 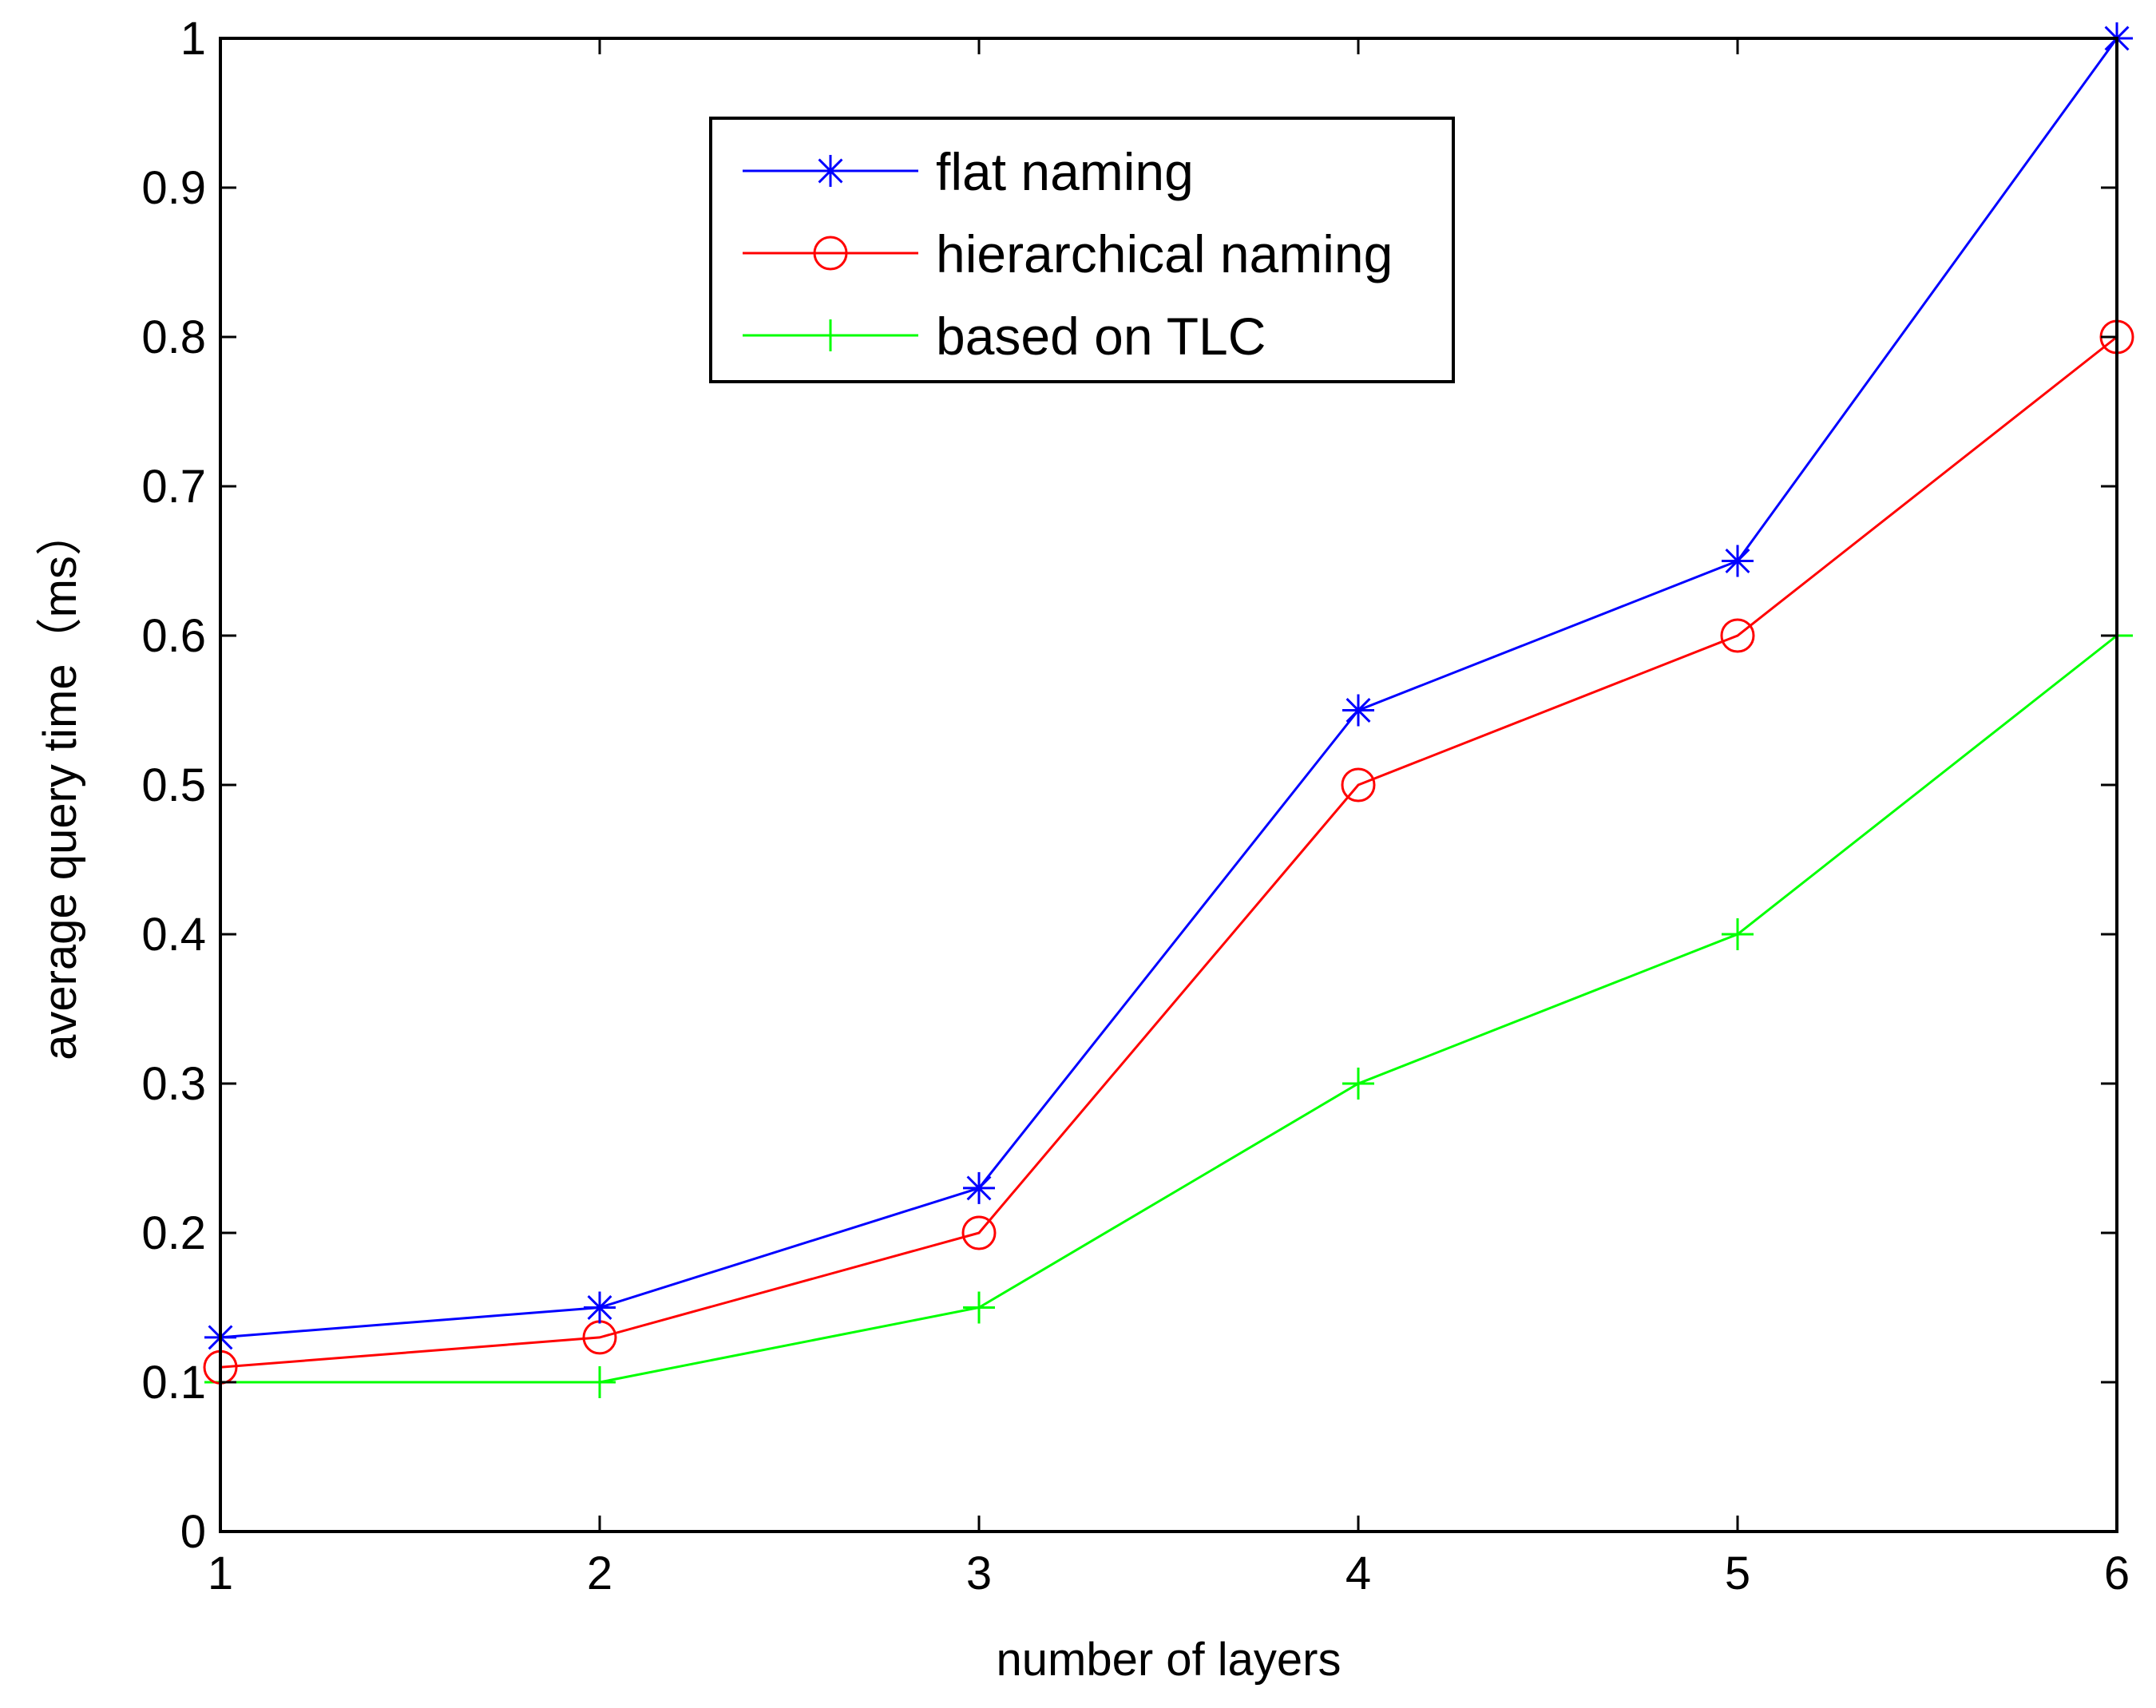 I want to click on y-tick-label: 0.6, so click(x=173, y=636).